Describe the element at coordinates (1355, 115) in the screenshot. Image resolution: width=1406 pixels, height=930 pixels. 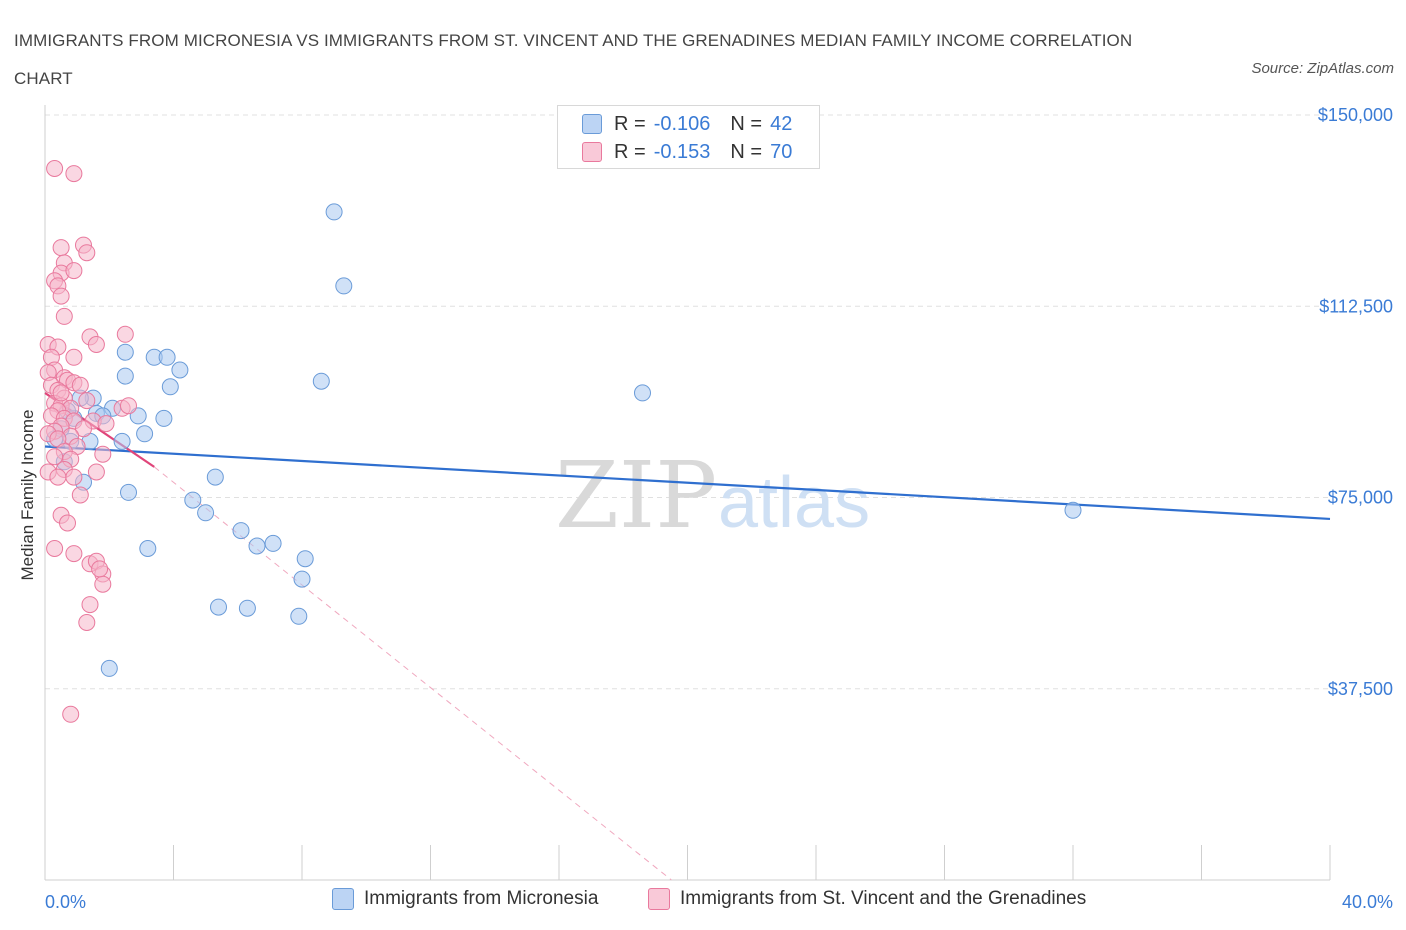
I see `y-tick-label: $150,000` at that location.